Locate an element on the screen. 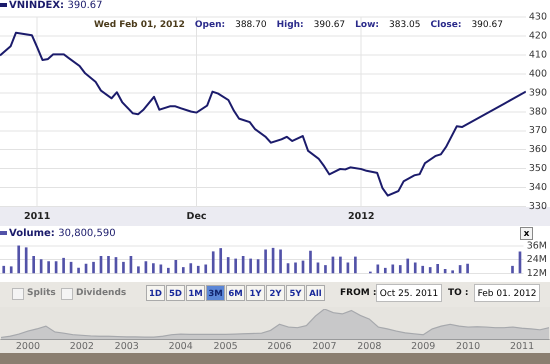 The width and height of the screenshot is (550, 364). annotation: High: is located at coordinates (290, 25).